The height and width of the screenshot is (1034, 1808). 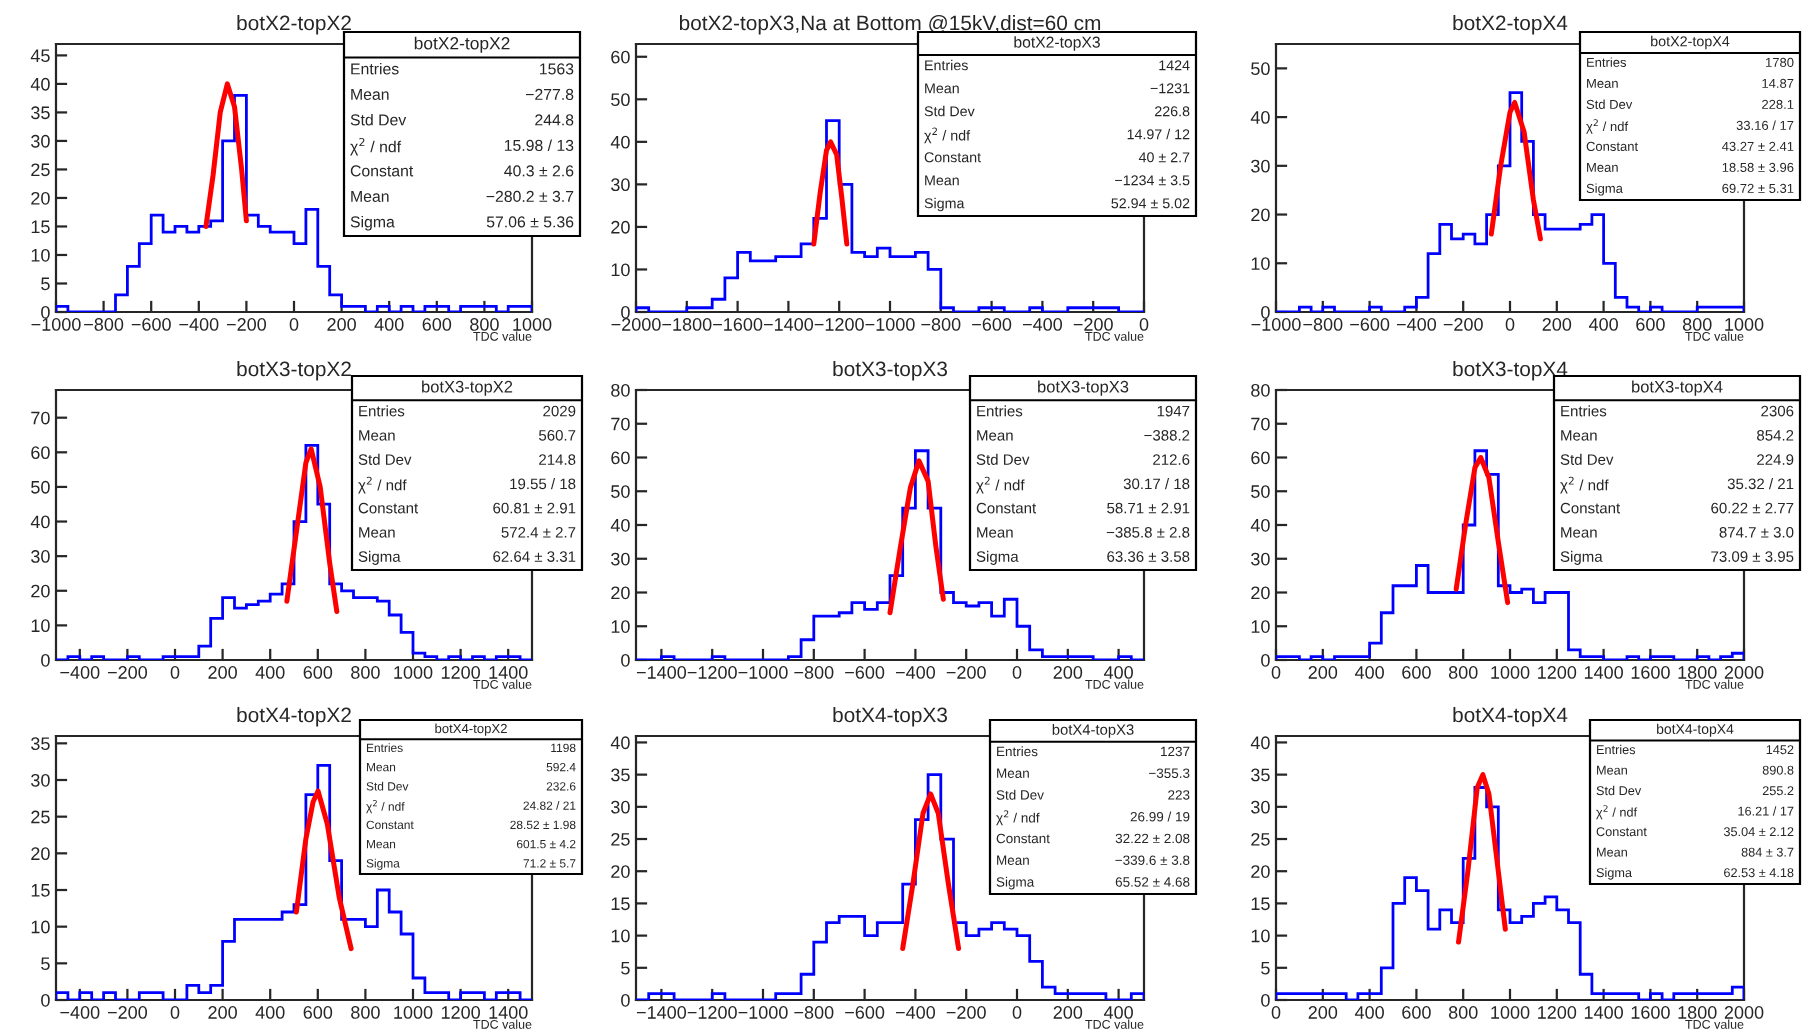 I want to click on x-tick-label: −2000, so click(x=636, y=324).